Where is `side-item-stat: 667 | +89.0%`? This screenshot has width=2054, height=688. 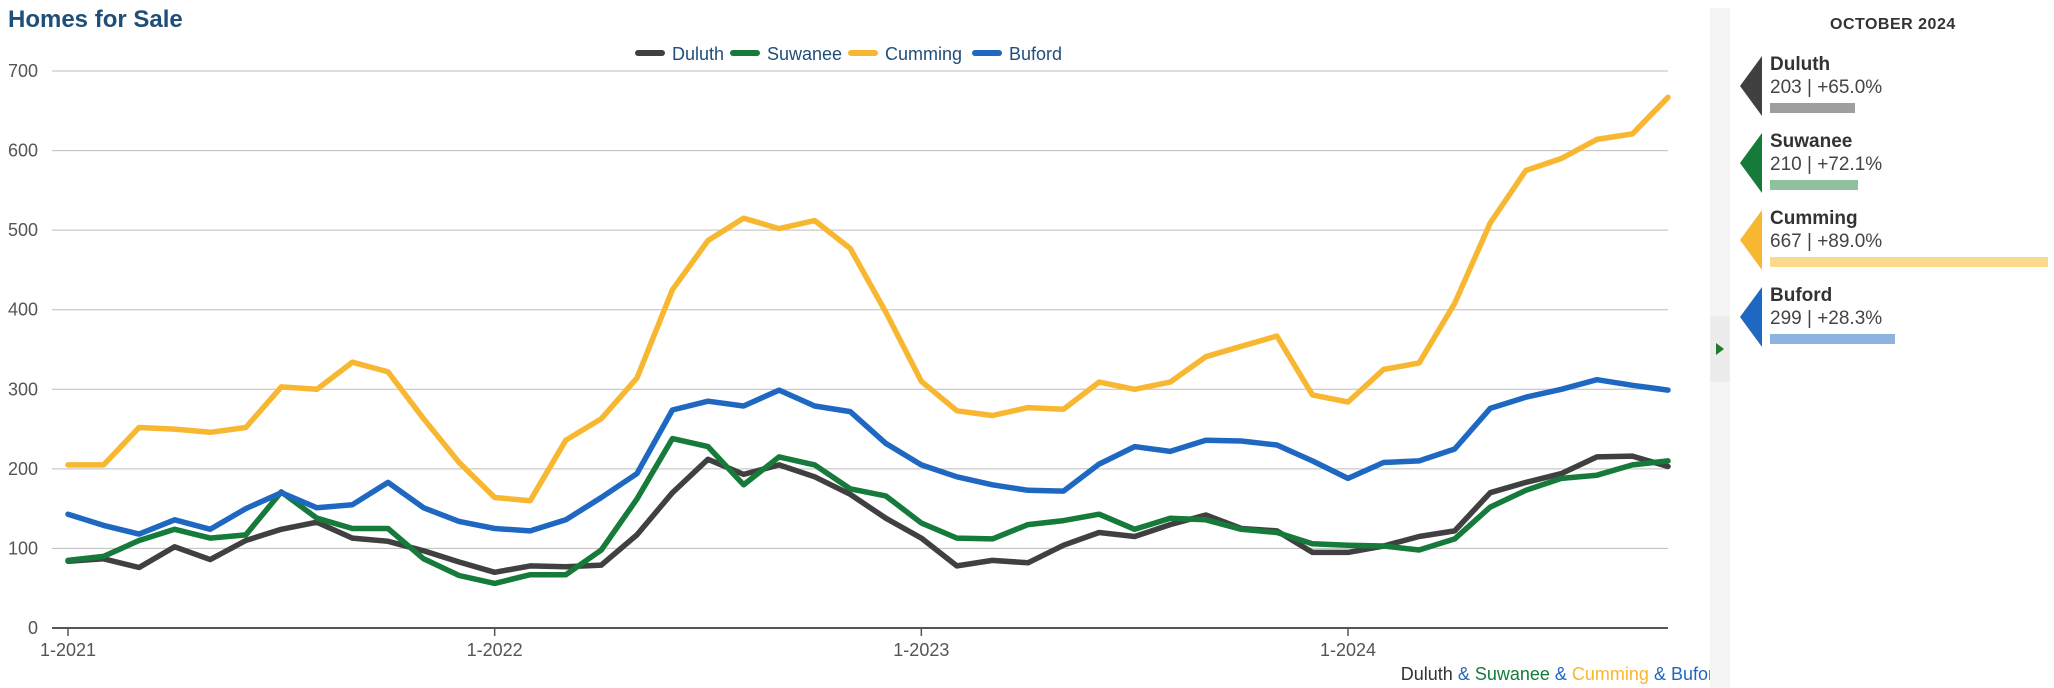 side-item-stat: 667 | +89.0% is located at coordinates (1826, 241).